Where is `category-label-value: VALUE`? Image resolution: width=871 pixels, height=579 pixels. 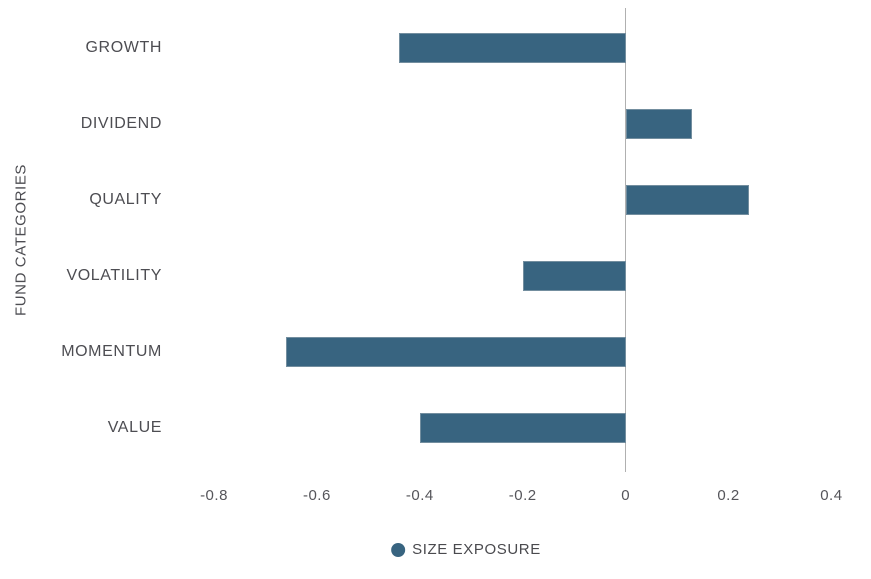 category-label-value: VALUE is located at coordinates (134, 427).